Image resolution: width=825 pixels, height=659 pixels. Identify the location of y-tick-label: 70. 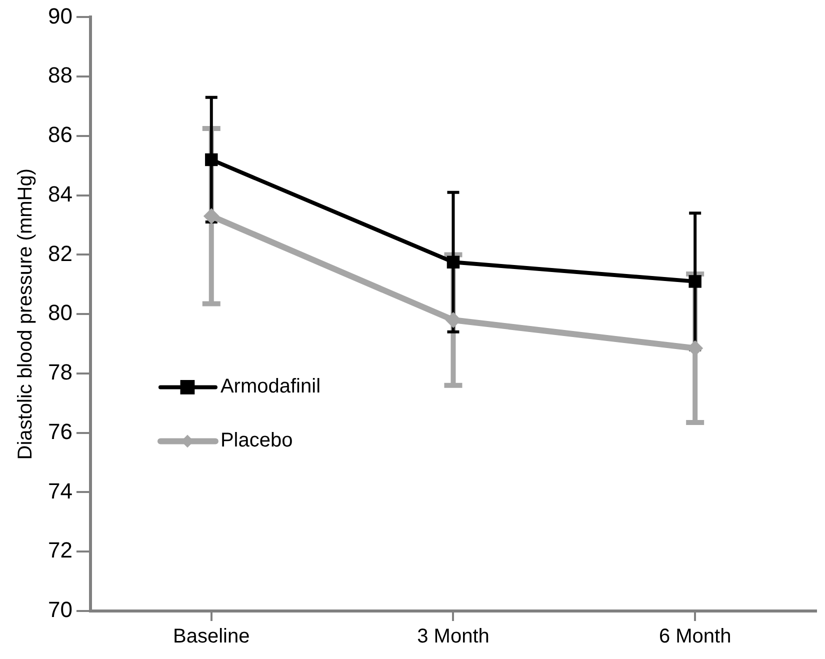
(60, 609).